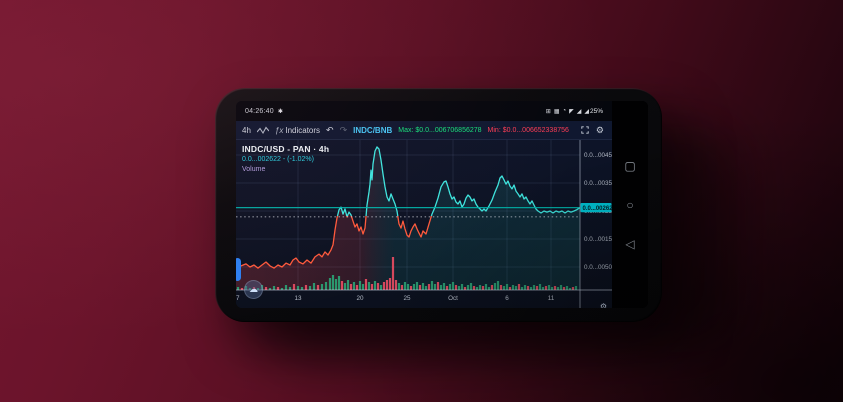 This screenshot has height=402, width=843. I want to click on axis-settings-gear-icon: ⚙, so click(603, 305).